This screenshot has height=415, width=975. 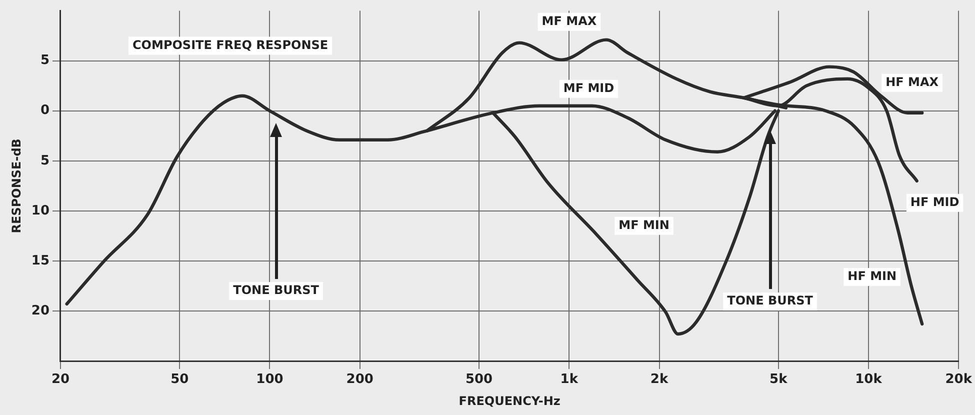 What do you see at coordinates (659, 380) in the screenshot?
I see `x-tick-label: 2k` at bounding box center [659, 380].